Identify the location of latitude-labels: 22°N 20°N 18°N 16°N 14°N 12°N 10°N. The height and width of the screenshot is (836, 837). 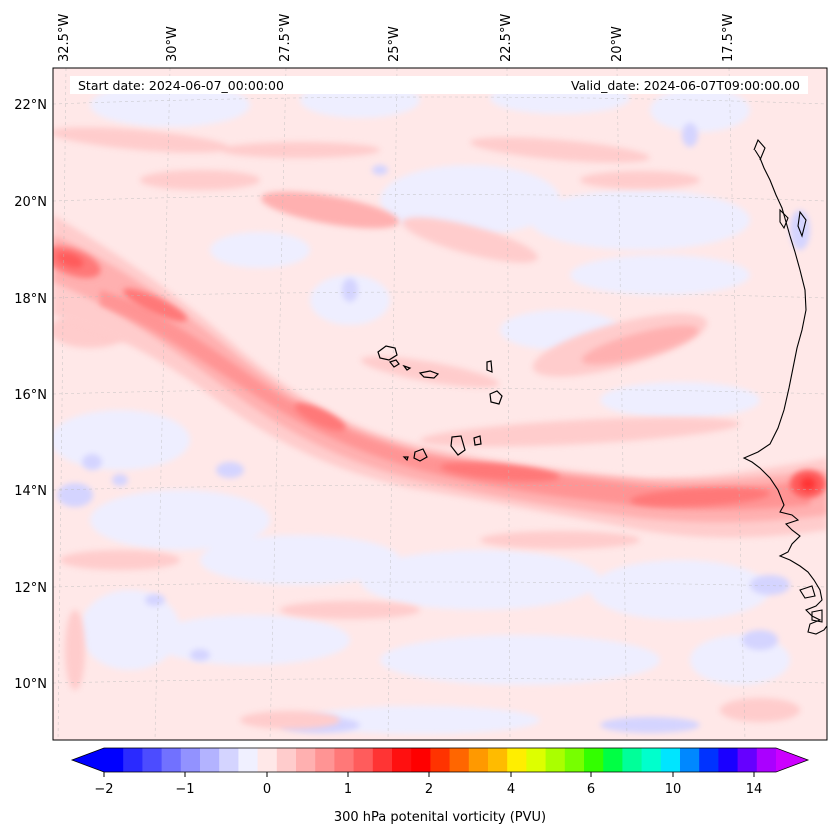
(30, 395).